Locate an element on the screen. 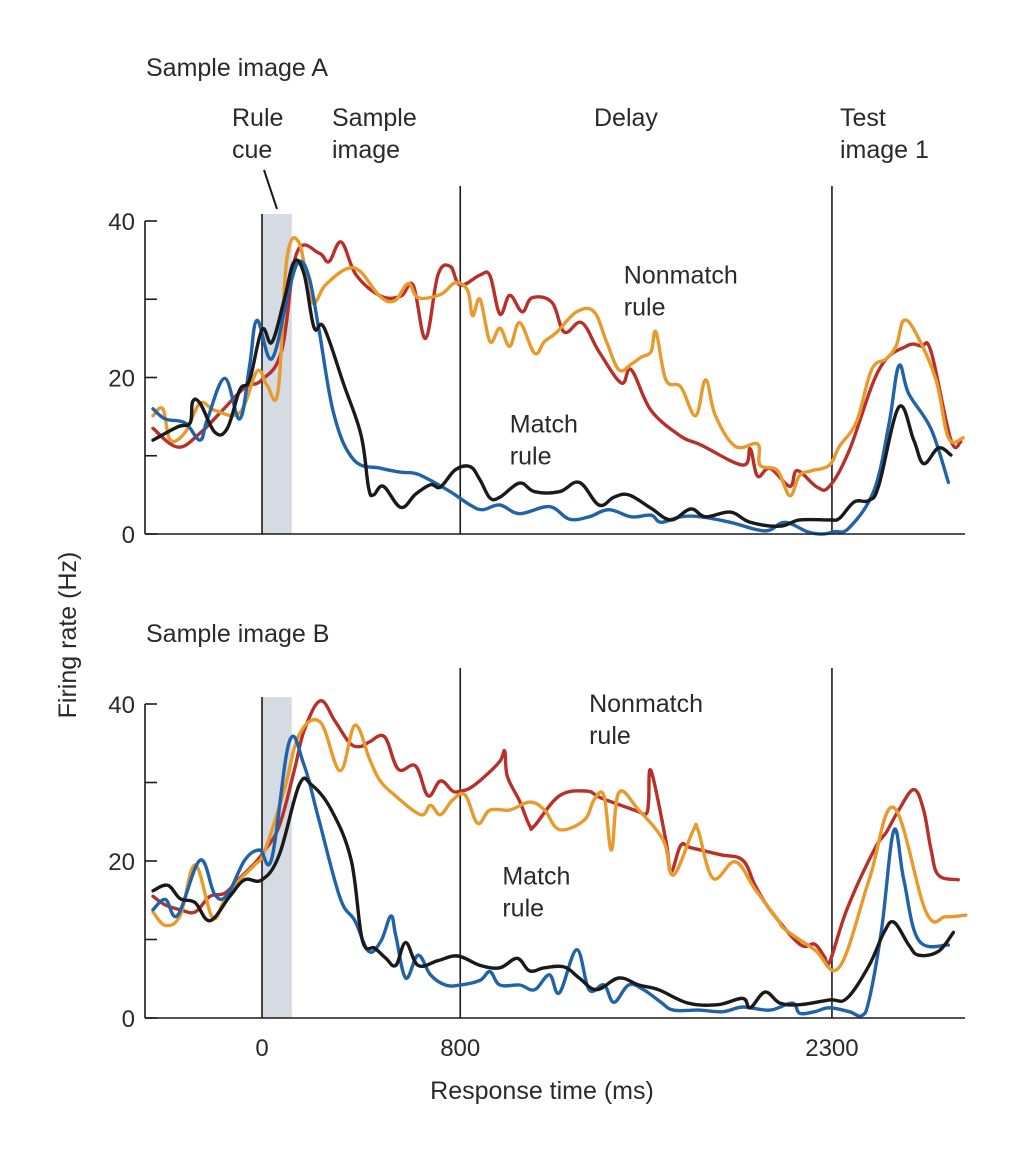  panel-title-a: Sample image A is located at coordinates (237, 68).